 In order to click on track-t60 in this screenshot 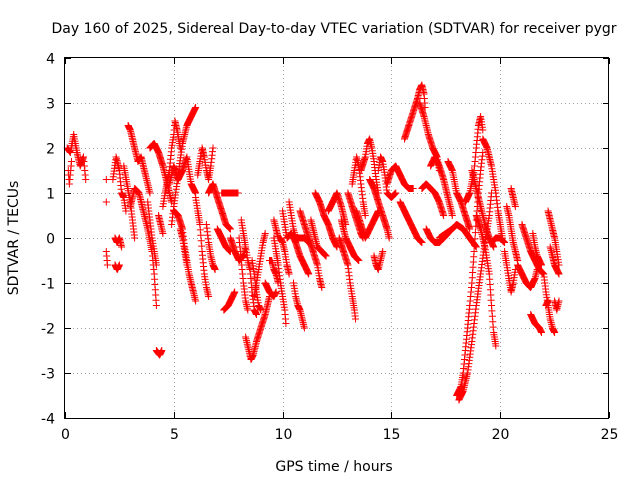, I will do `click(457, 236)`.